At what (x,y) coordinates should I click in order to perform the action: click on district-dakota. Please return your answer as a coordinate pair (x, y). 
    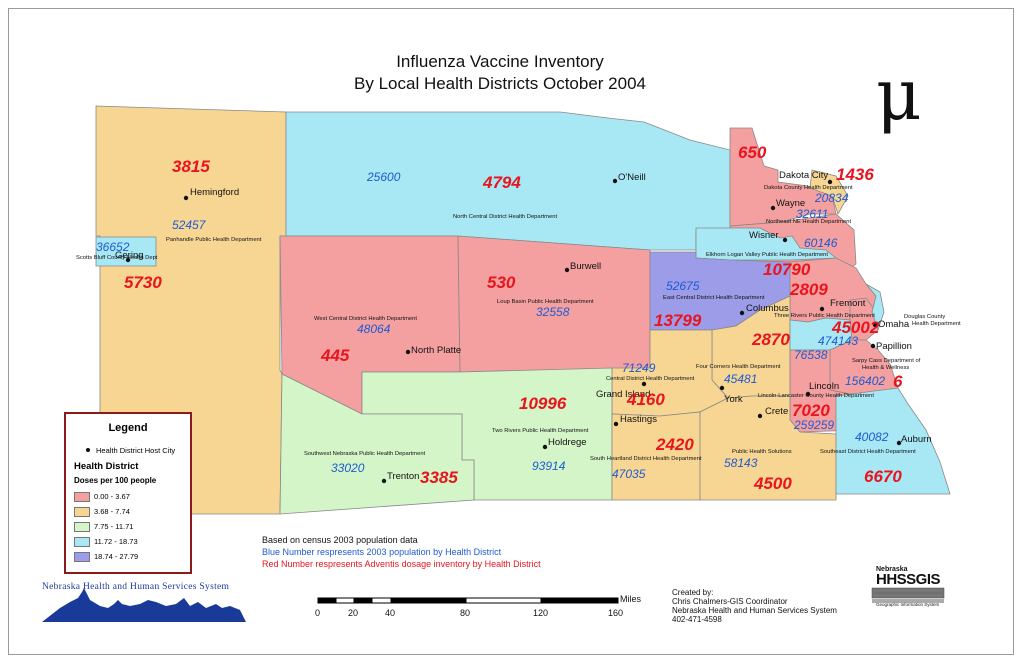
    Looking at the image, I should click on (829, 192).